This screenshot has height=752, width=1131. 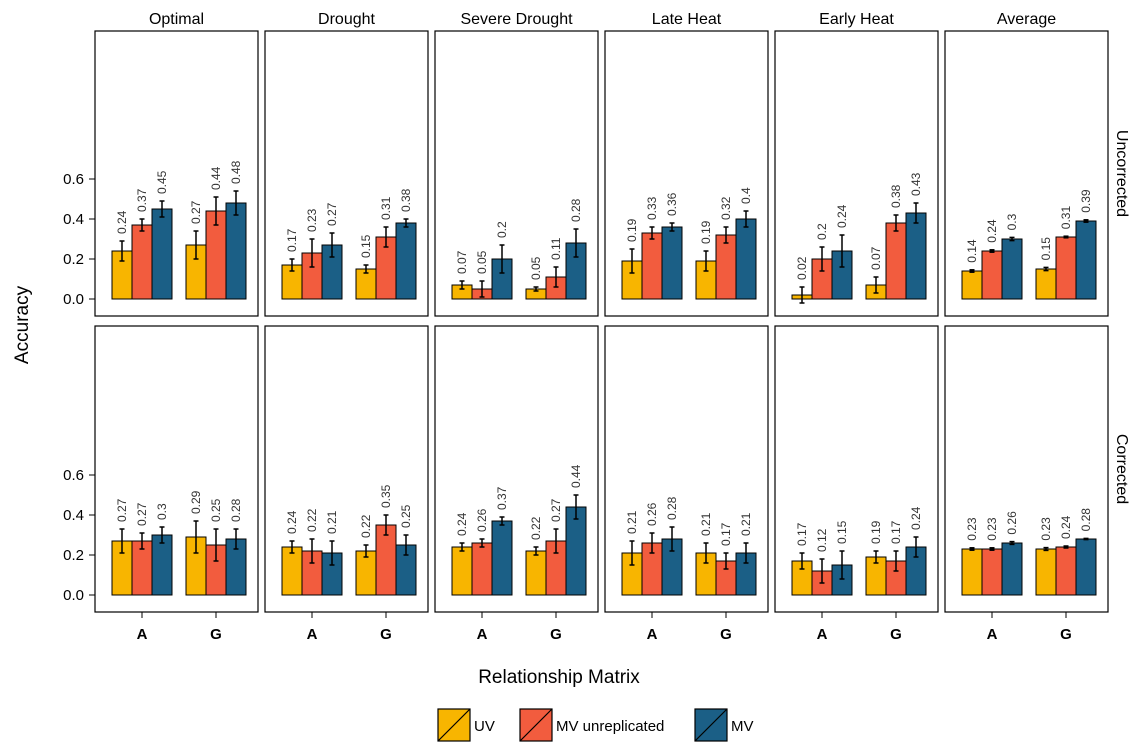 I want to click on data-label: 0.36, so click(x=672, y=204).